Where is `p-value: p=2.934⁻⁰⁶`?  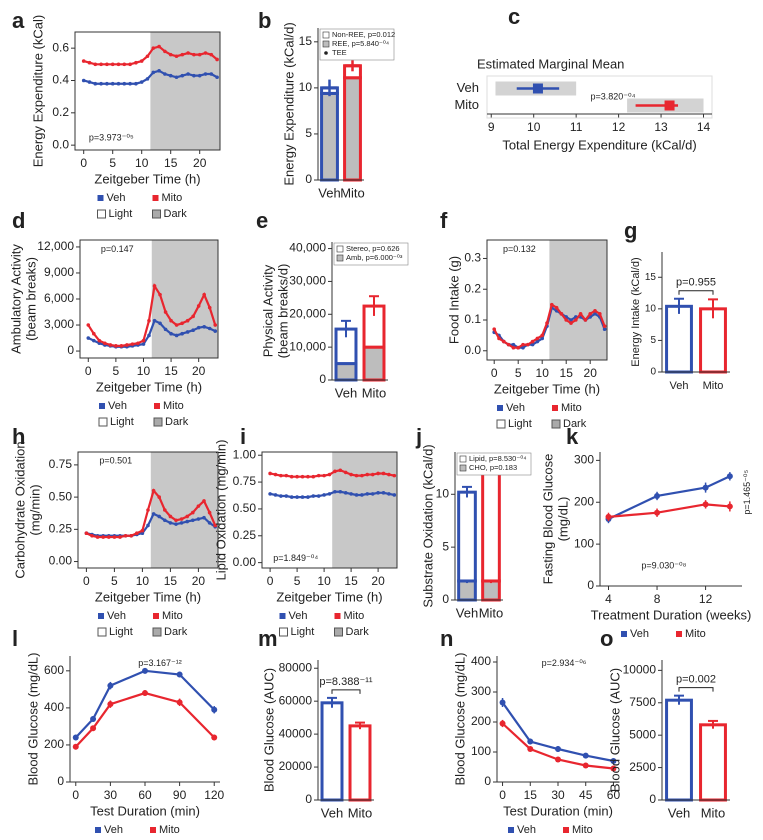 p-value: p=2.934⁻⁰⁶ is located at coordinates (564, 663).